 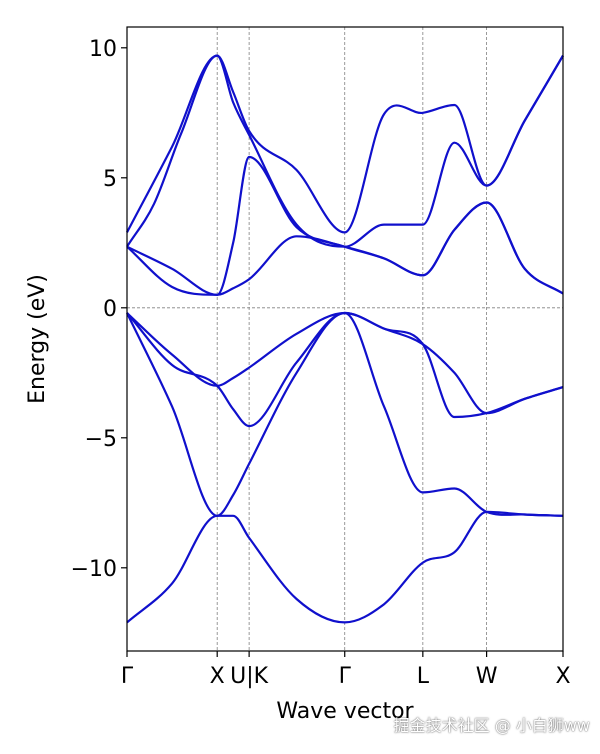 What do you see at coordinates (423, 676) in the screenshot?
I see `x-tick-label: L` at bounding box center [423, 676].